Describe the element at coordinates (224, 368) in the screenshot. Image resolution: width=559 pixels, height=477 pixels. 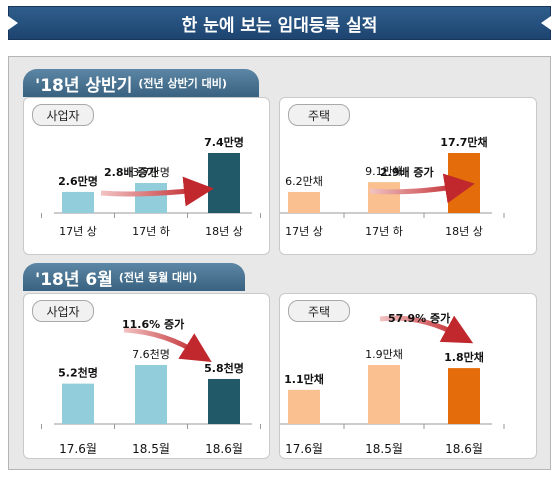
I see `bar-data-label: 5.8천명` at that location.